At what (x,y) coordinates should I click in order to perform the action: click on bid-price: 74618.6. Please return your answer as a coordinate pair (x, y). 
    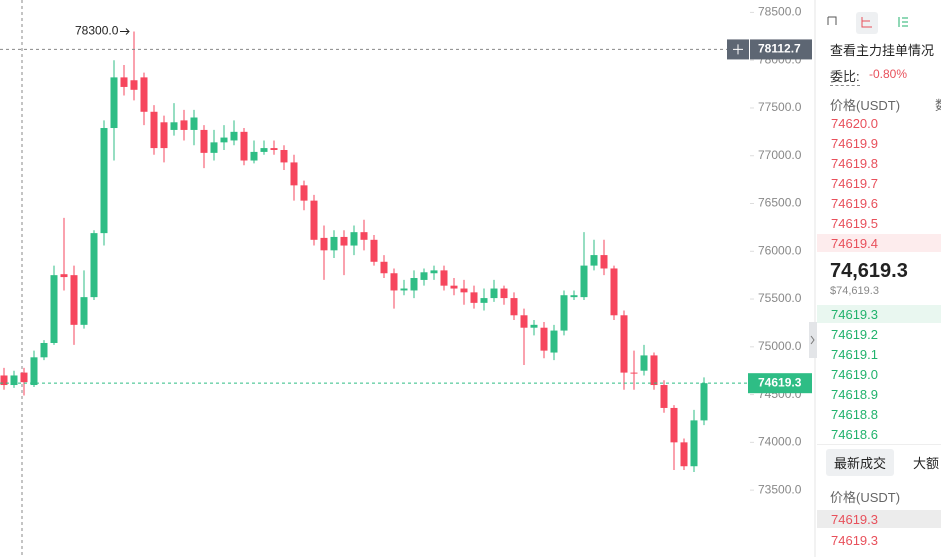
    Looking at the image, I should click on (854, 434).